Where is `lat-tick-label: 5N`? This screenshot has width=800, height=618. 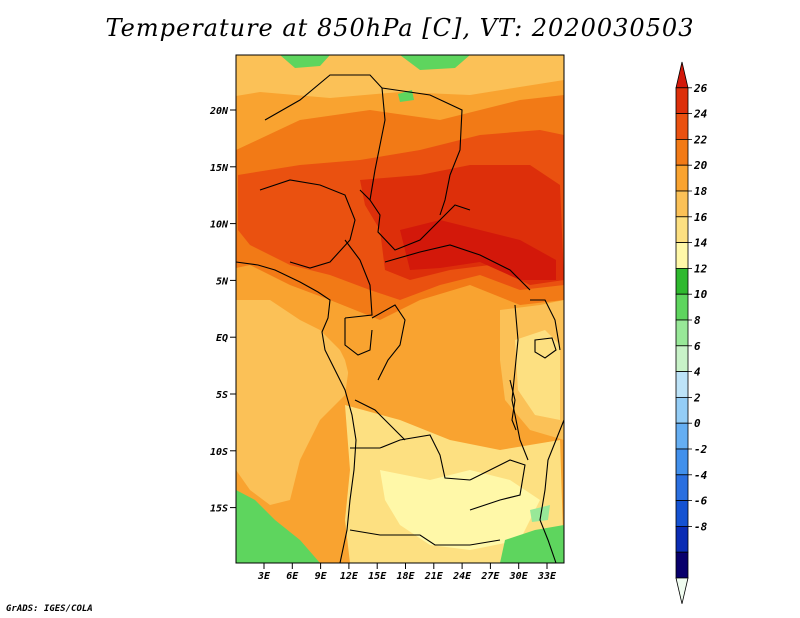 lat-tick-label: 5N is located at coordinates (222, 281).